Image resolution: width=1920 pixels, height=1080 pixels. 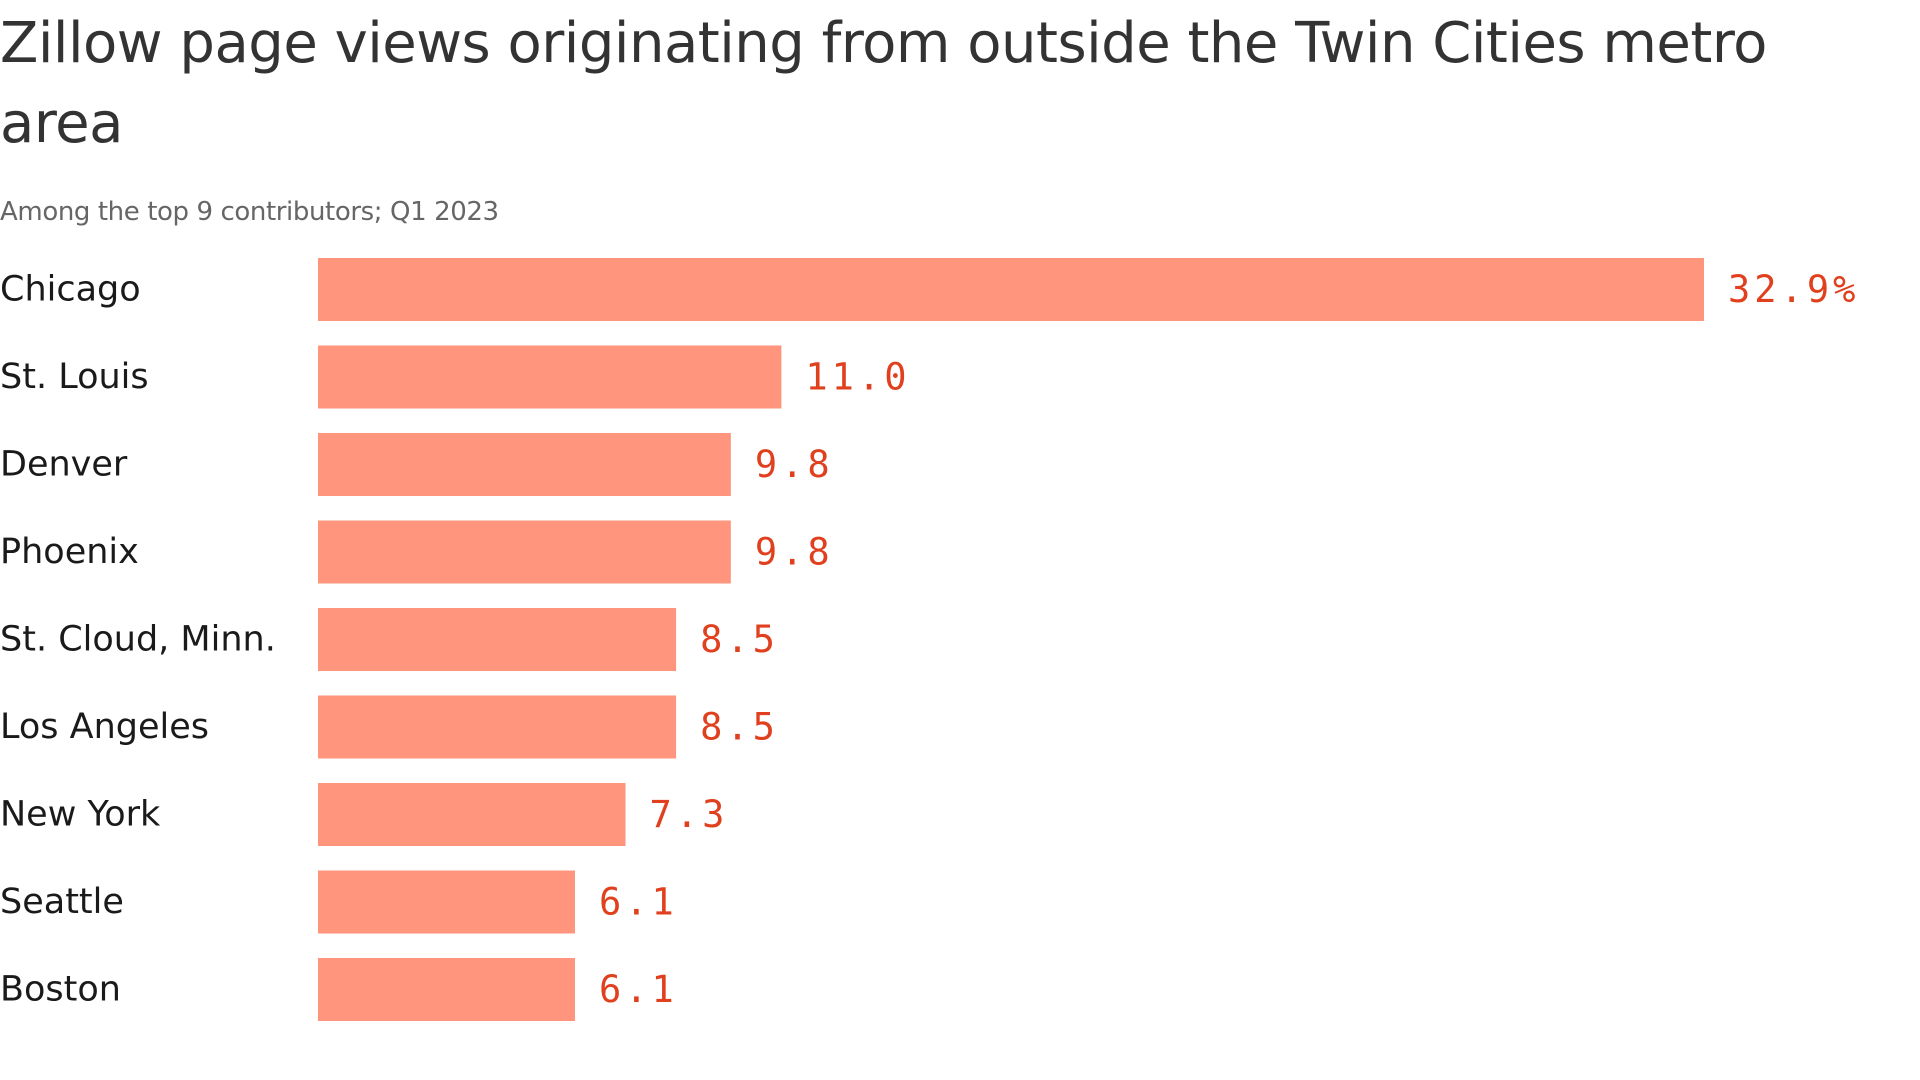 I want to click on value-label: 11.0, so click(x=857, y=377).